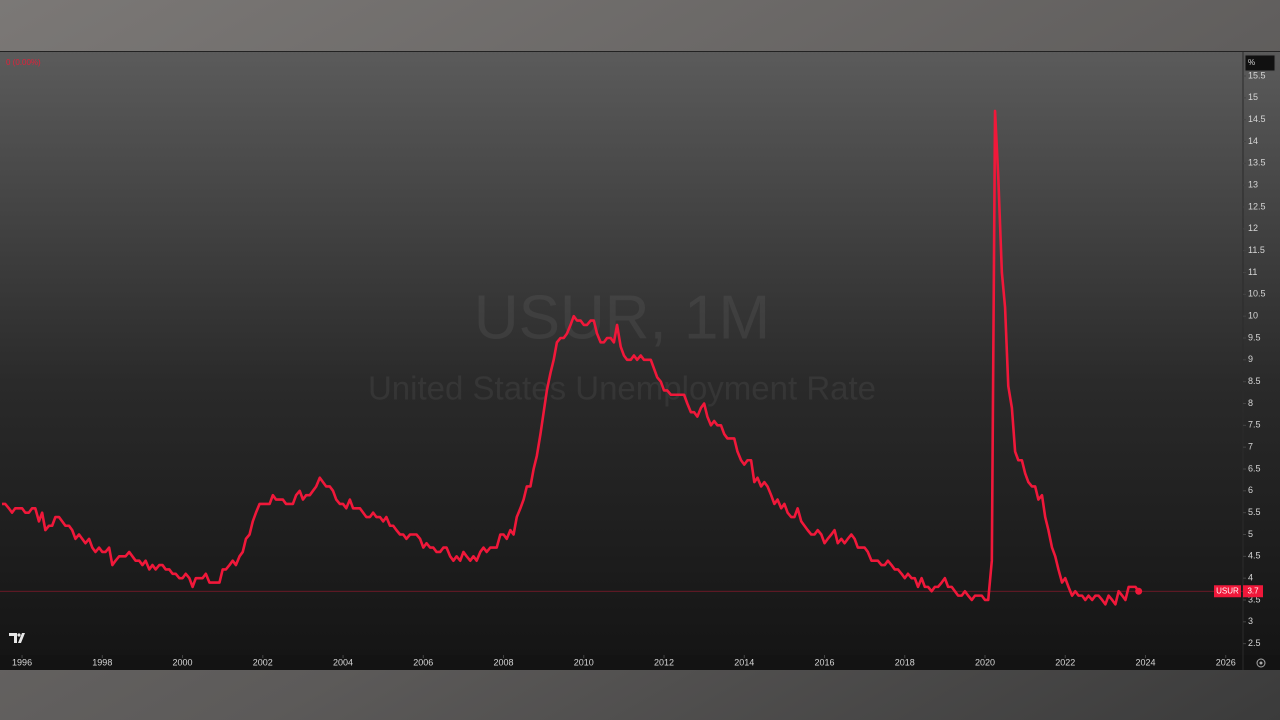 This screenshot has height=720, width=1280. Describe the element at coordinates (1254, 337) in the screenshot. I see `y-tick-label: 9.5` at that location.